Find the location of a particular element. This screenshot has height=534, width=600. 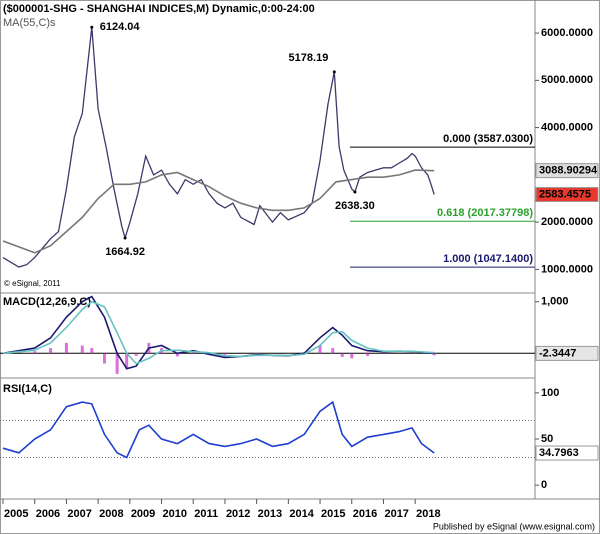

y-tick-label: 0 is located at coordinates (544, 485).